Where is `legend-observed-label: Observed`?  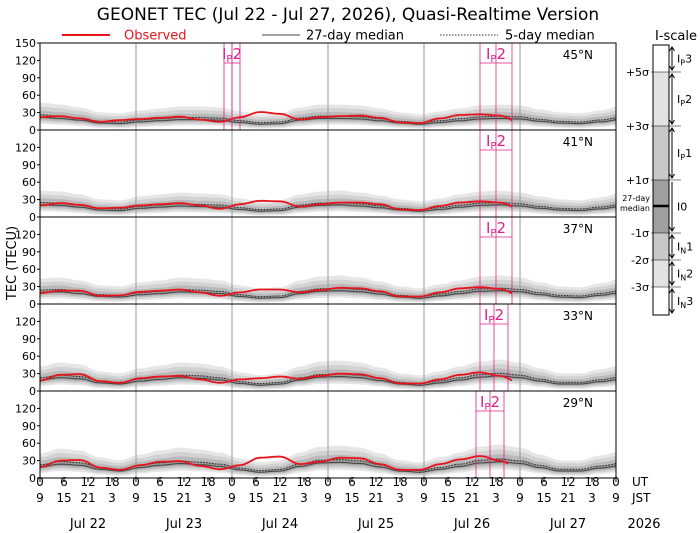
legend-observed-label: Observed is located at coordinates (155, 36).